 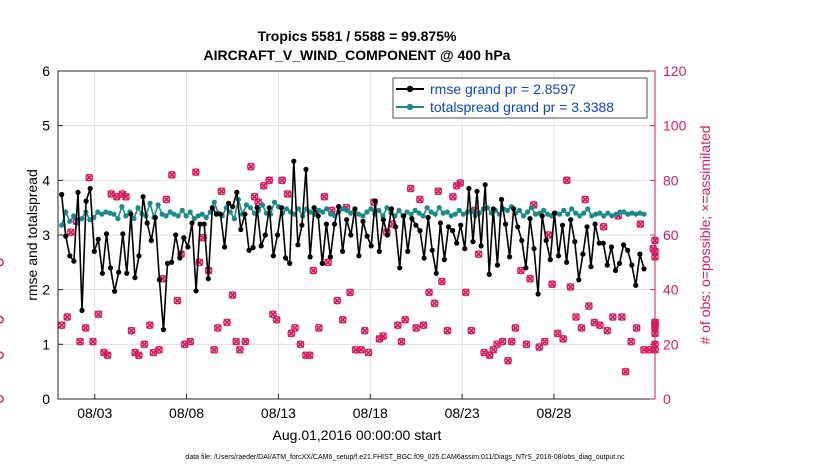 What do you see at coordinates (520, 98) in the screenshot?
I see `legend-box` at bounding box center [520, 98].